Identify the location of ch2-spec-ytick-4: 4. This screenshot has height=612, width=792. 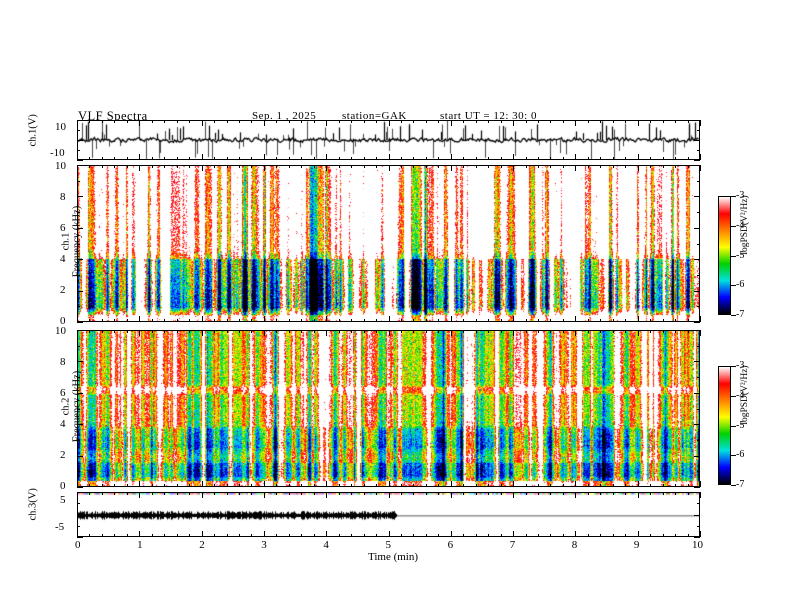
(63, 424).